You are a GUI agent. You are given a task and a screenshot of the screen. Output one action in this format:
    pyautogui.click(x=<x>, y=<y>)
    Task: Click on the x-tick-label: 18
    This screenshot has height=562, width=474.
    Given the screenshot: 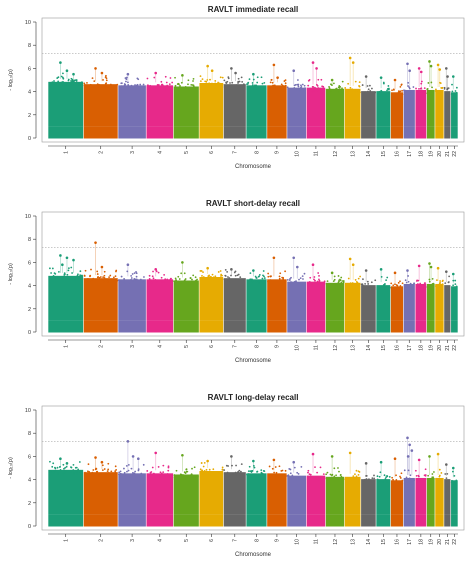 What is the action you would take?
    pyautogui.click(x=422, y=154)
    